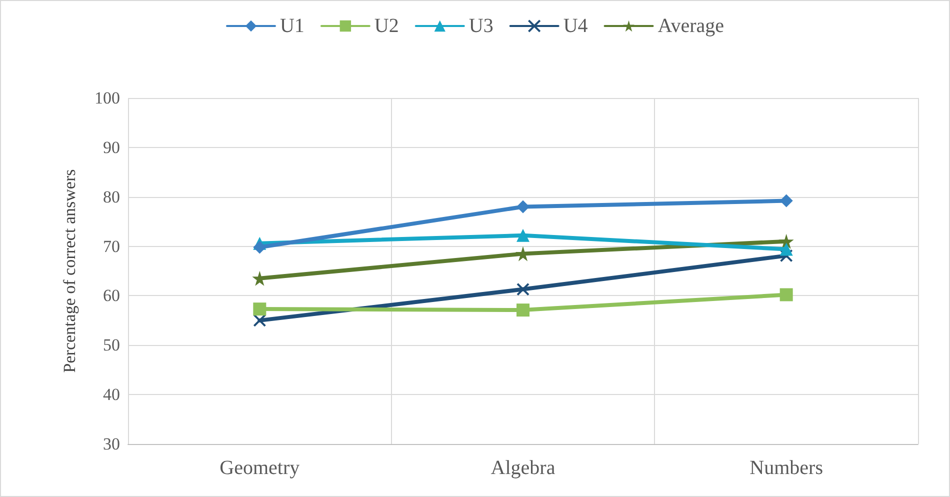 The height and width of the screenshot is (497, 950). Describe the element at coordinates (386, 26) in the screenshot. I see `legend-label: U2` at that location.